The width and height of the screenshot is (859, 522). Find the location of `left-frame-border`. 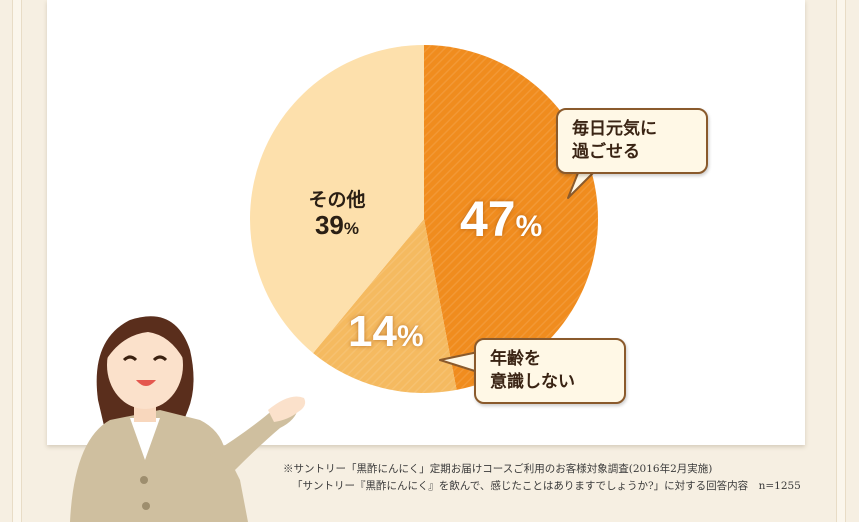

left-frame-border is located at coordinates (17, 261).